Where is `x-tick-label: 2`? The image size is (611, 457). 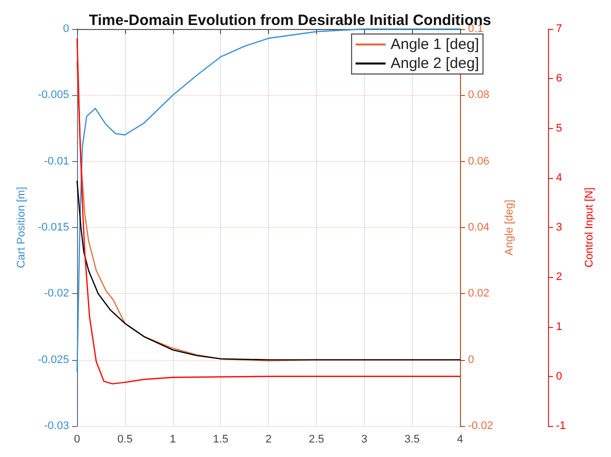
x-tick-label: 2 is located at coordinates (268, 440).